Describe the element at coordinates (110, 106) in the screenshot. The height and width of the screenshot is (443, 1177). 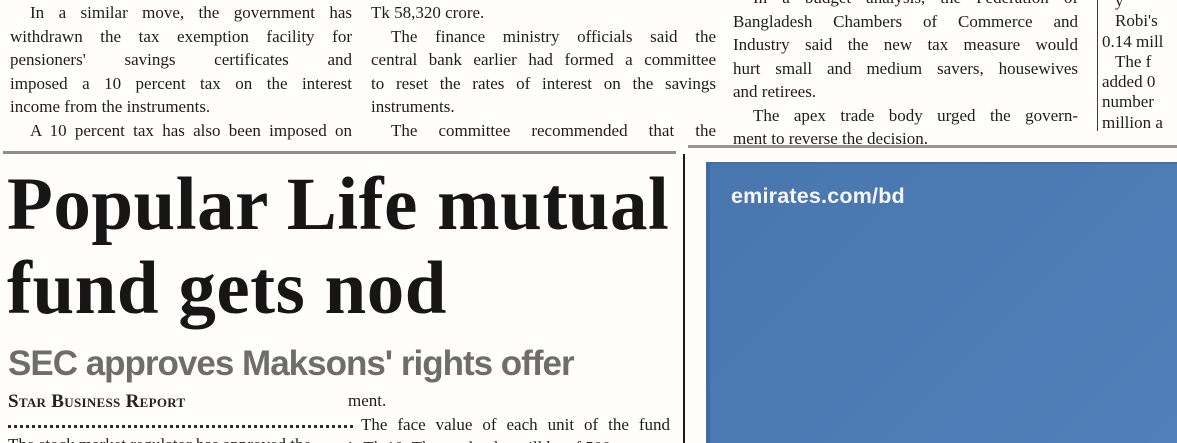
I see `text-line: income from the instruments.` at that location.